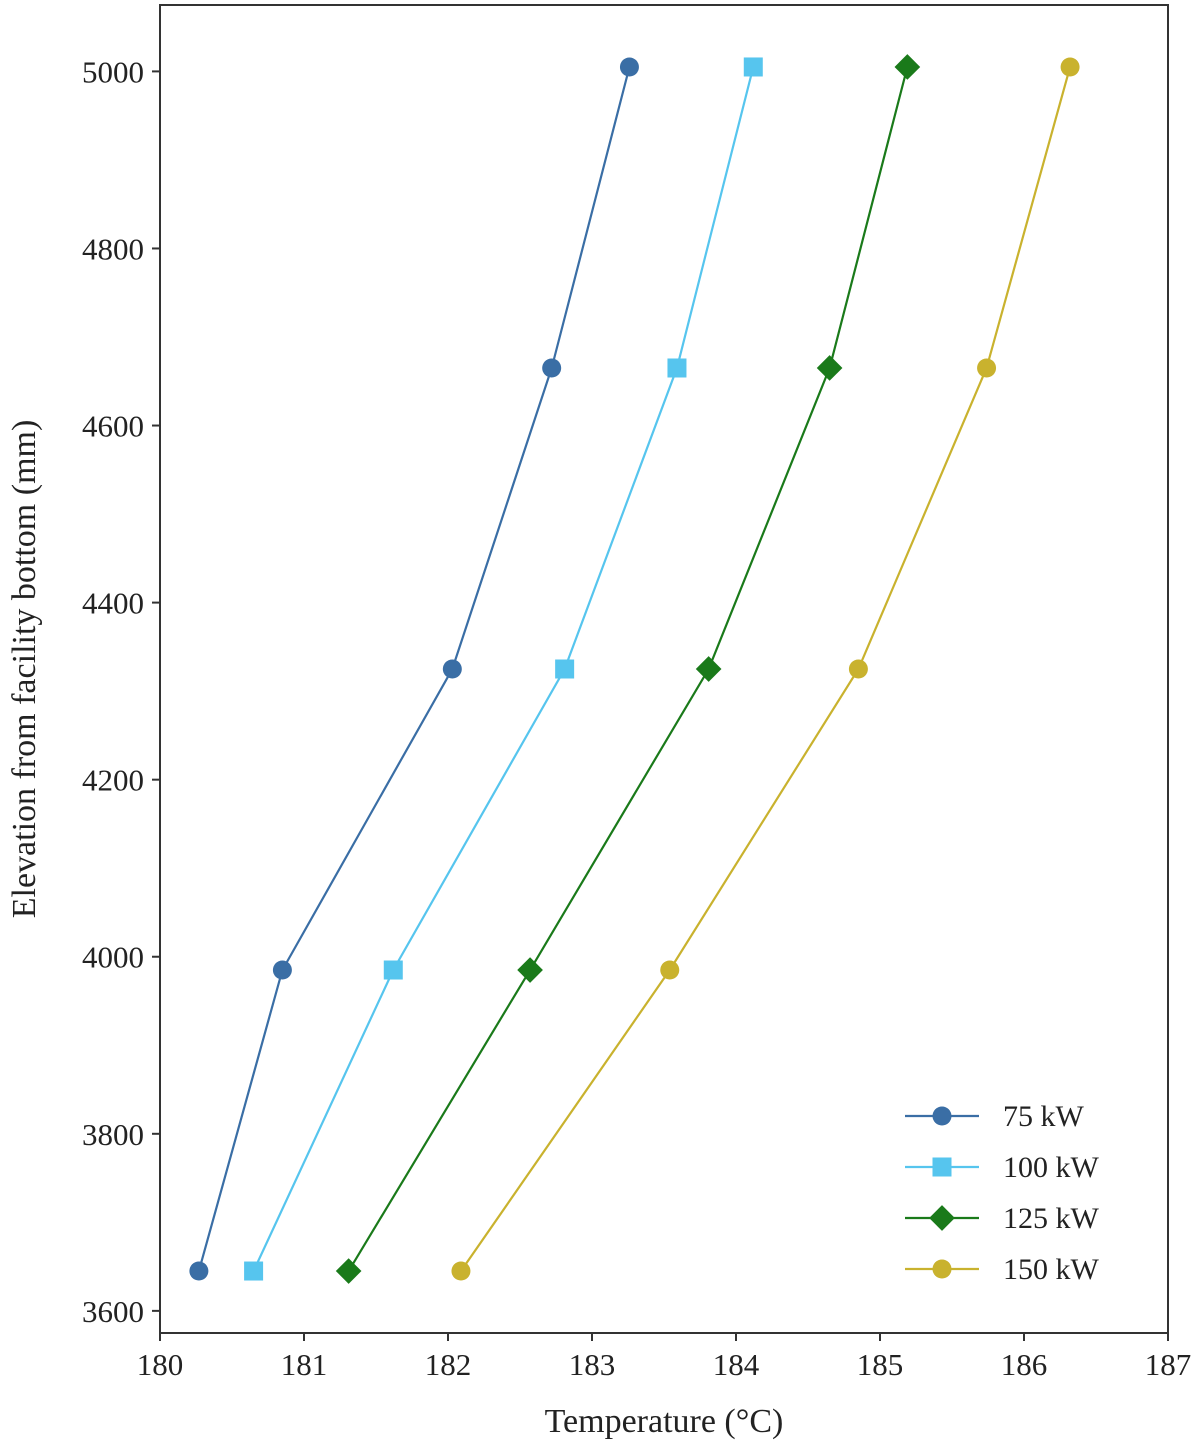 The width and height of the screenshot is (1200, 1445). Describe the element at coordinates (160, 1364) in the screenshot. I see `x-tick-label: 180` at that location.